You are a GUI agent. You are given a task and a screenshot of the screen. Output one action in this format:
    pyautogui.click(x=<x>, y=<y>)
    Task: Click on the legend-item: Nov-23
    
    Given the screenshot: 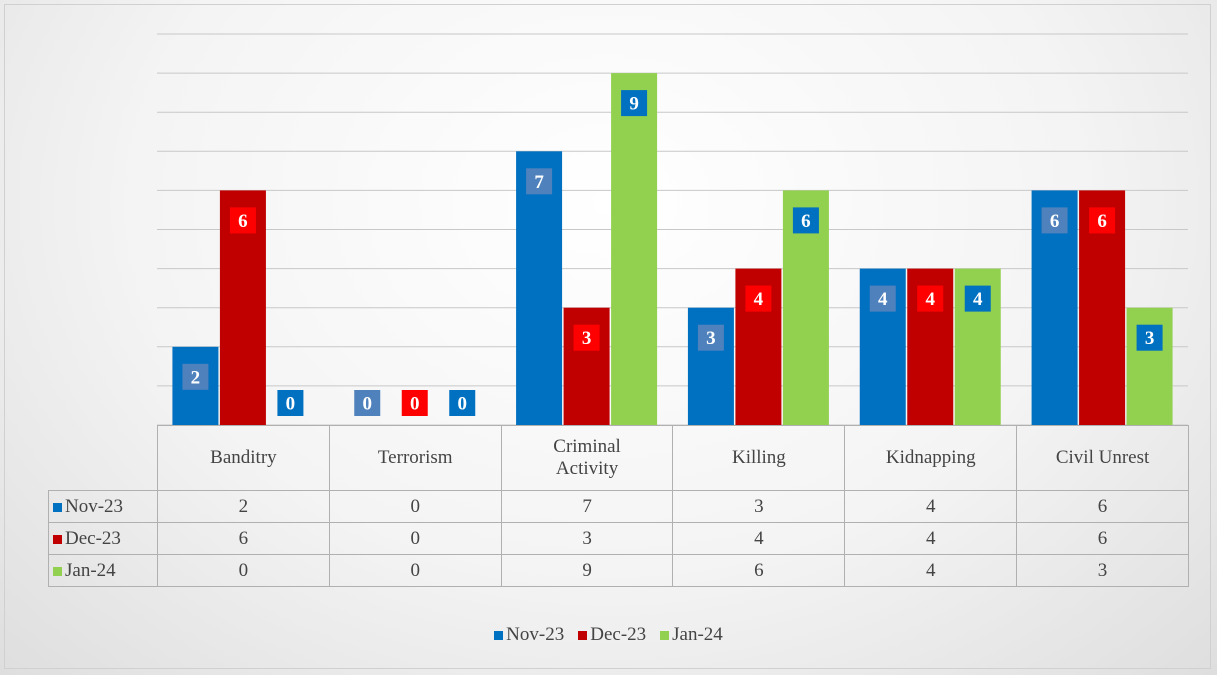 What is the action you would take?
    pyautogui.click(x=529, y=635)
    